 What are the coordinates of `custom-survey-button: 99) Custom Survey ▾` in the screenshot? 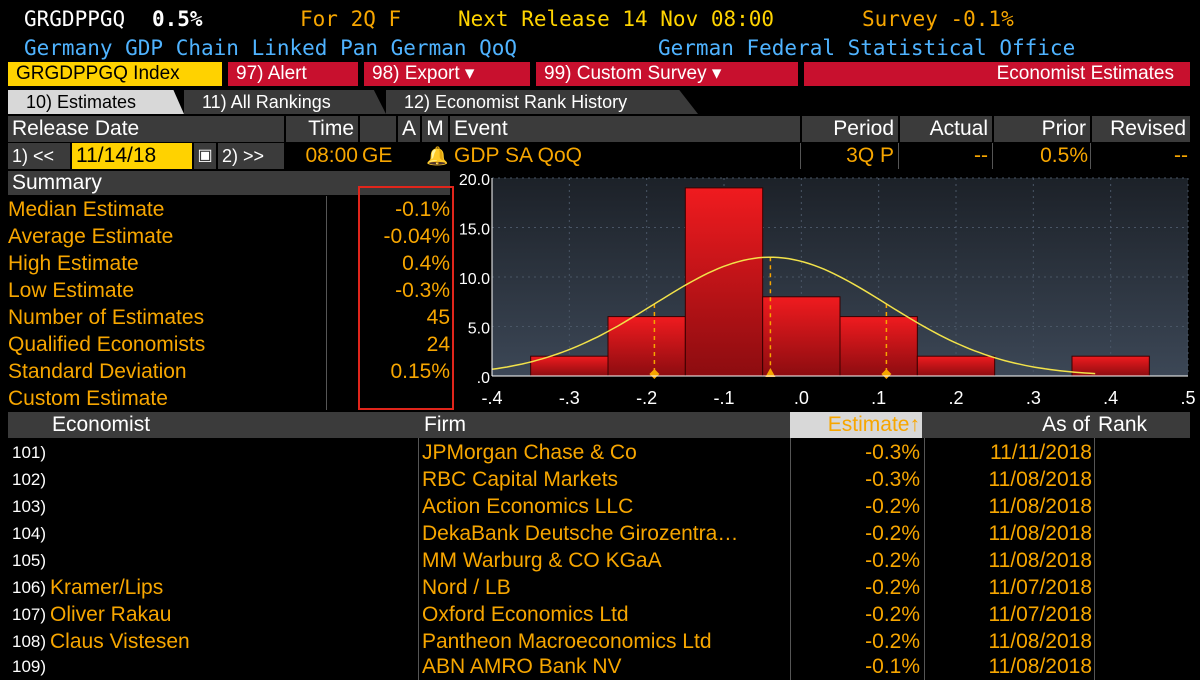 It's located at (667, 74).